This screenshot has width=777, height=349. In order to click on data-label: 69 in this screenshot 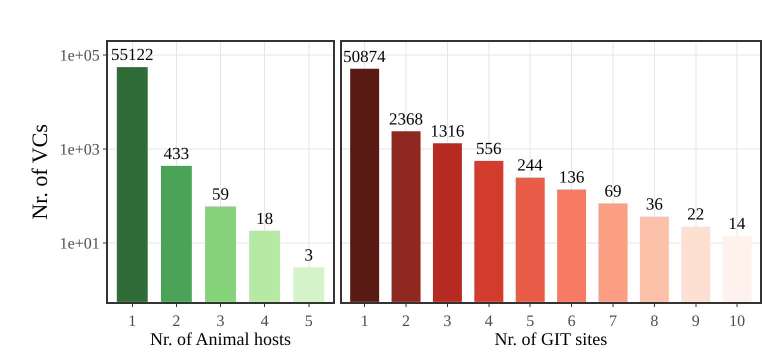, I will do `click(613, 190)`.